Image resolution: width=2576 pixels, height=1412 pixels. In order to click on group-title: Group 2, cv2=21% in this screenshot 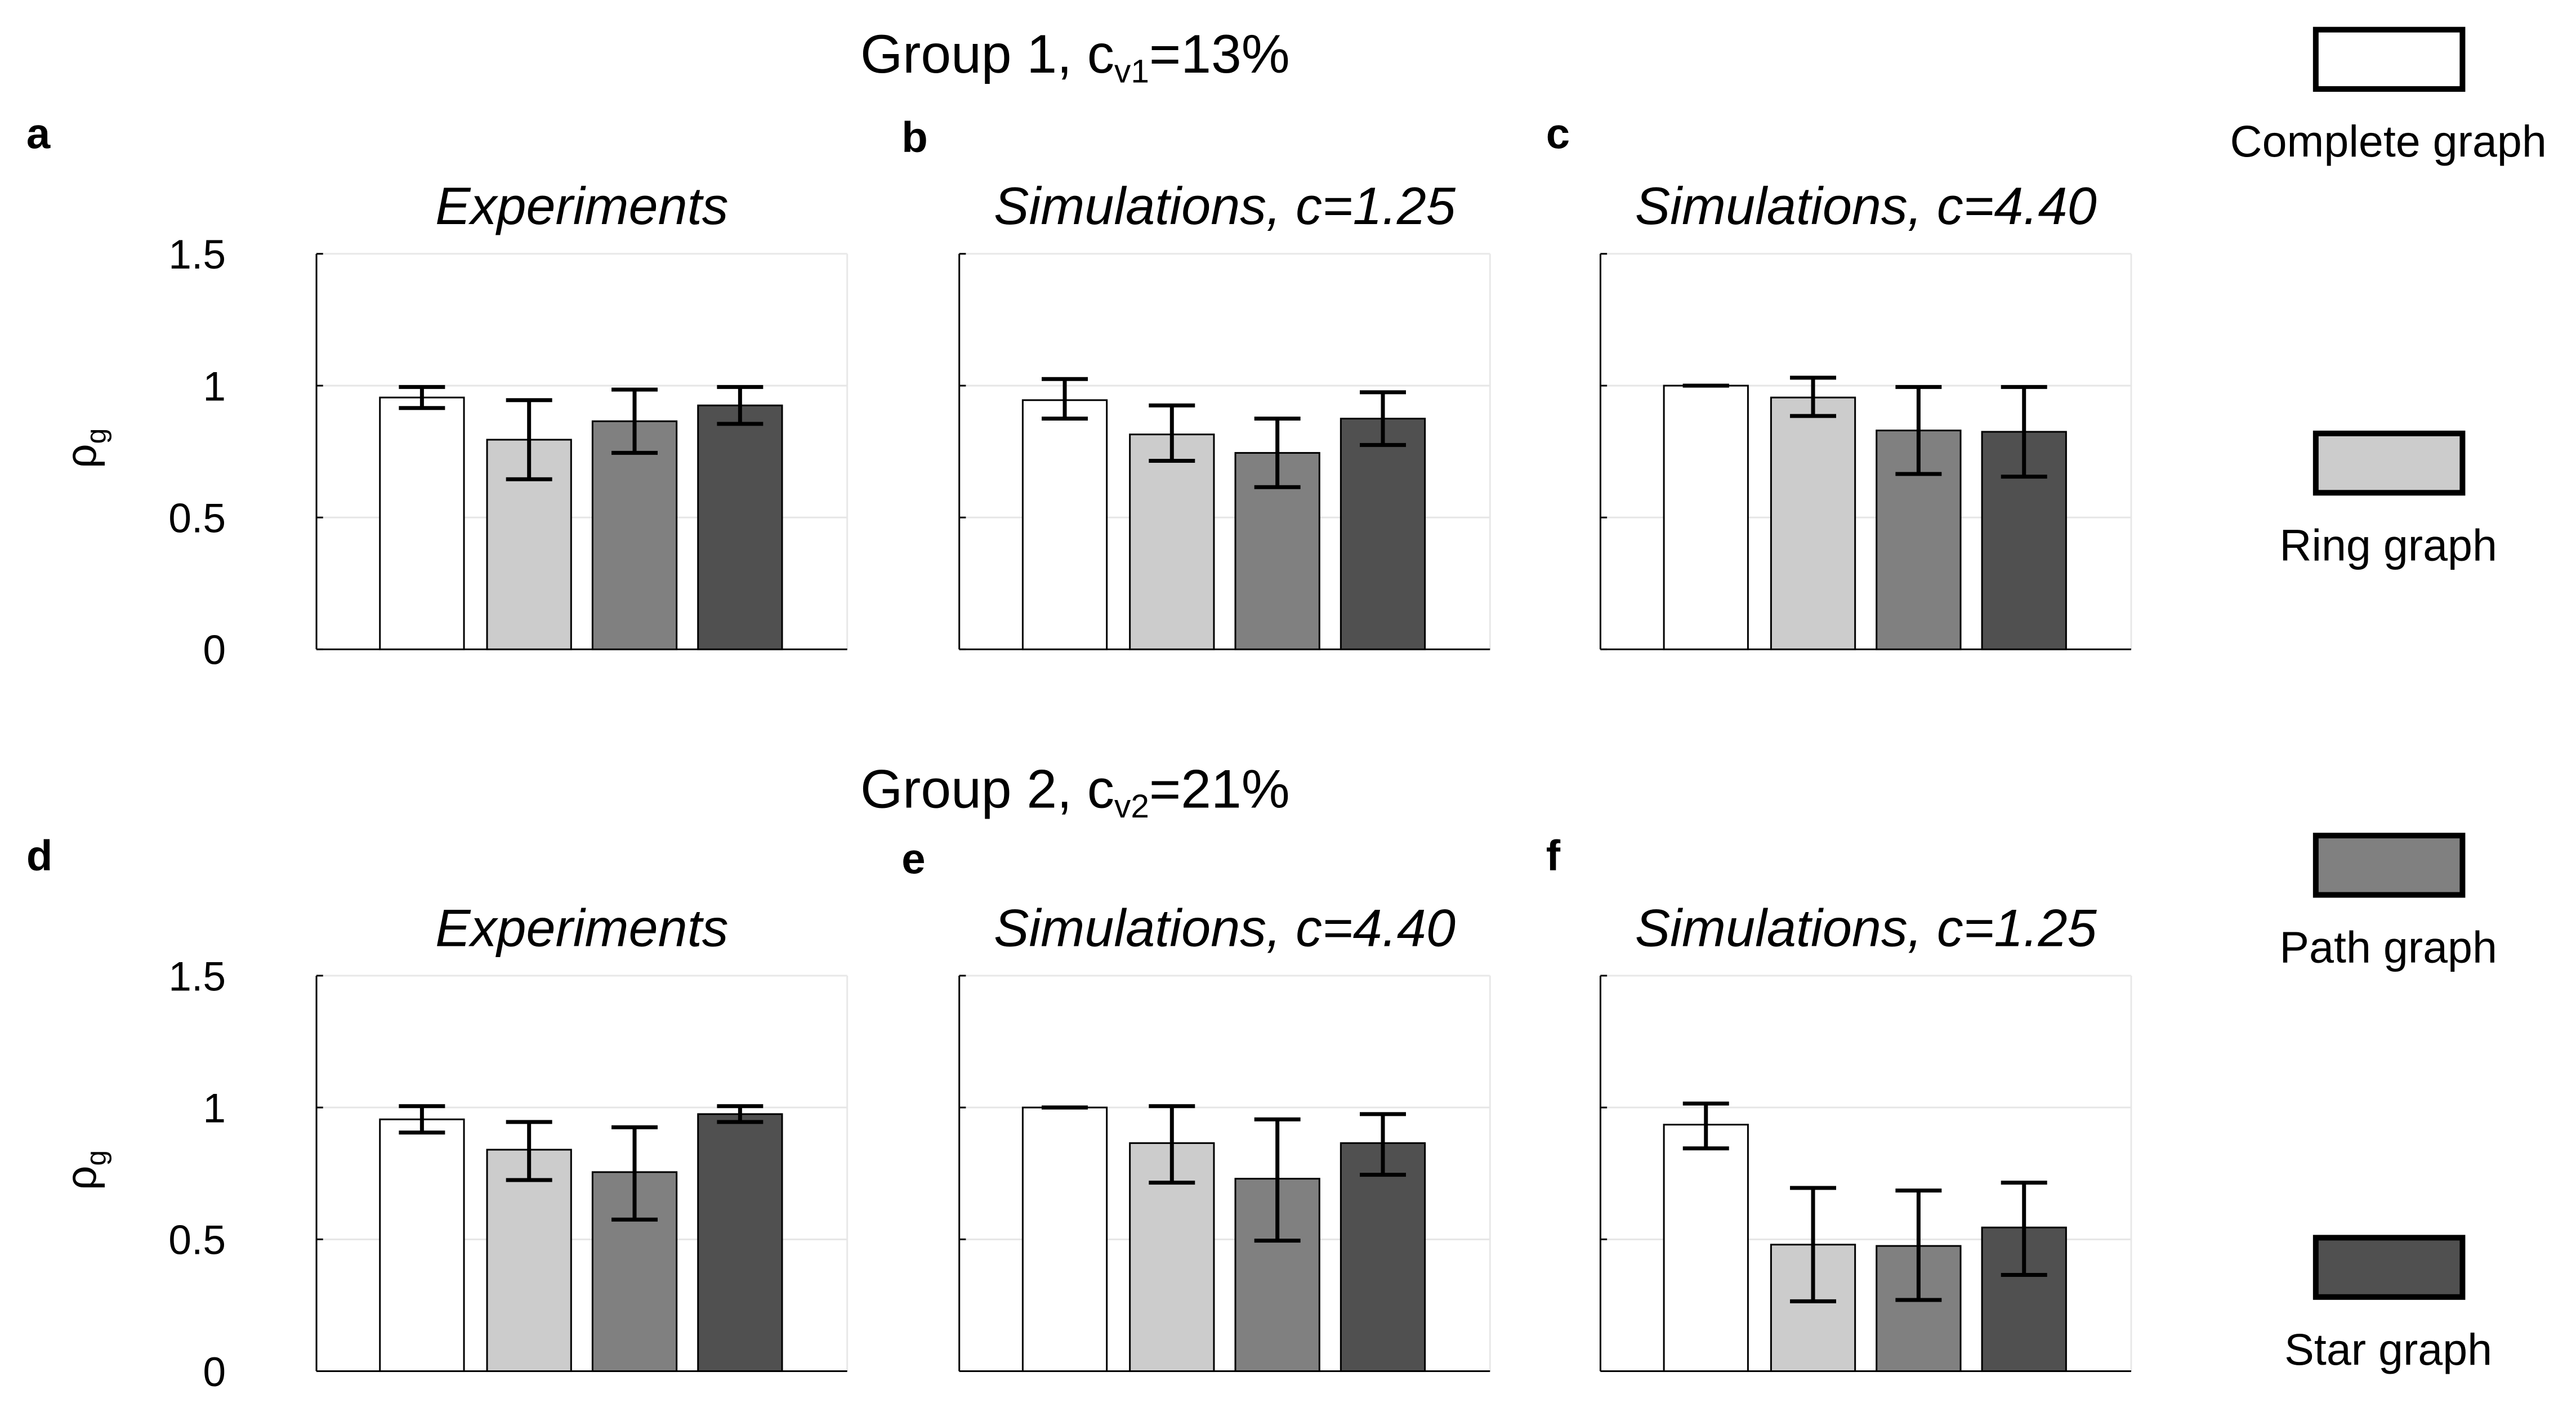, I will do `click(1075, 792)`.